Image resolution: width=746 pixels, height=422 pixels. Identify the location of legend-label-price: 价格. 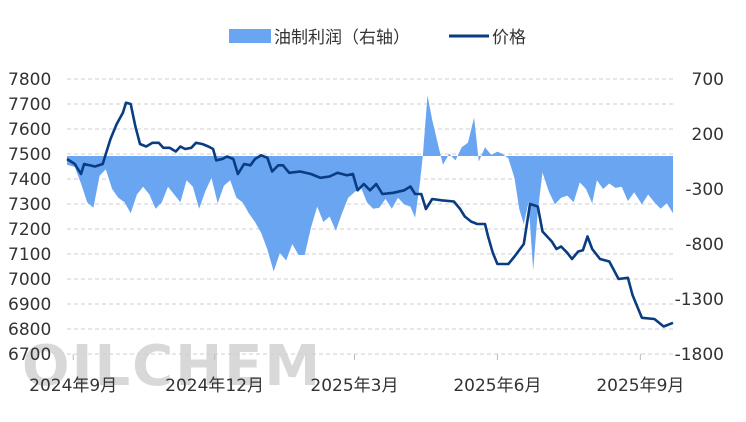
(509, 38).